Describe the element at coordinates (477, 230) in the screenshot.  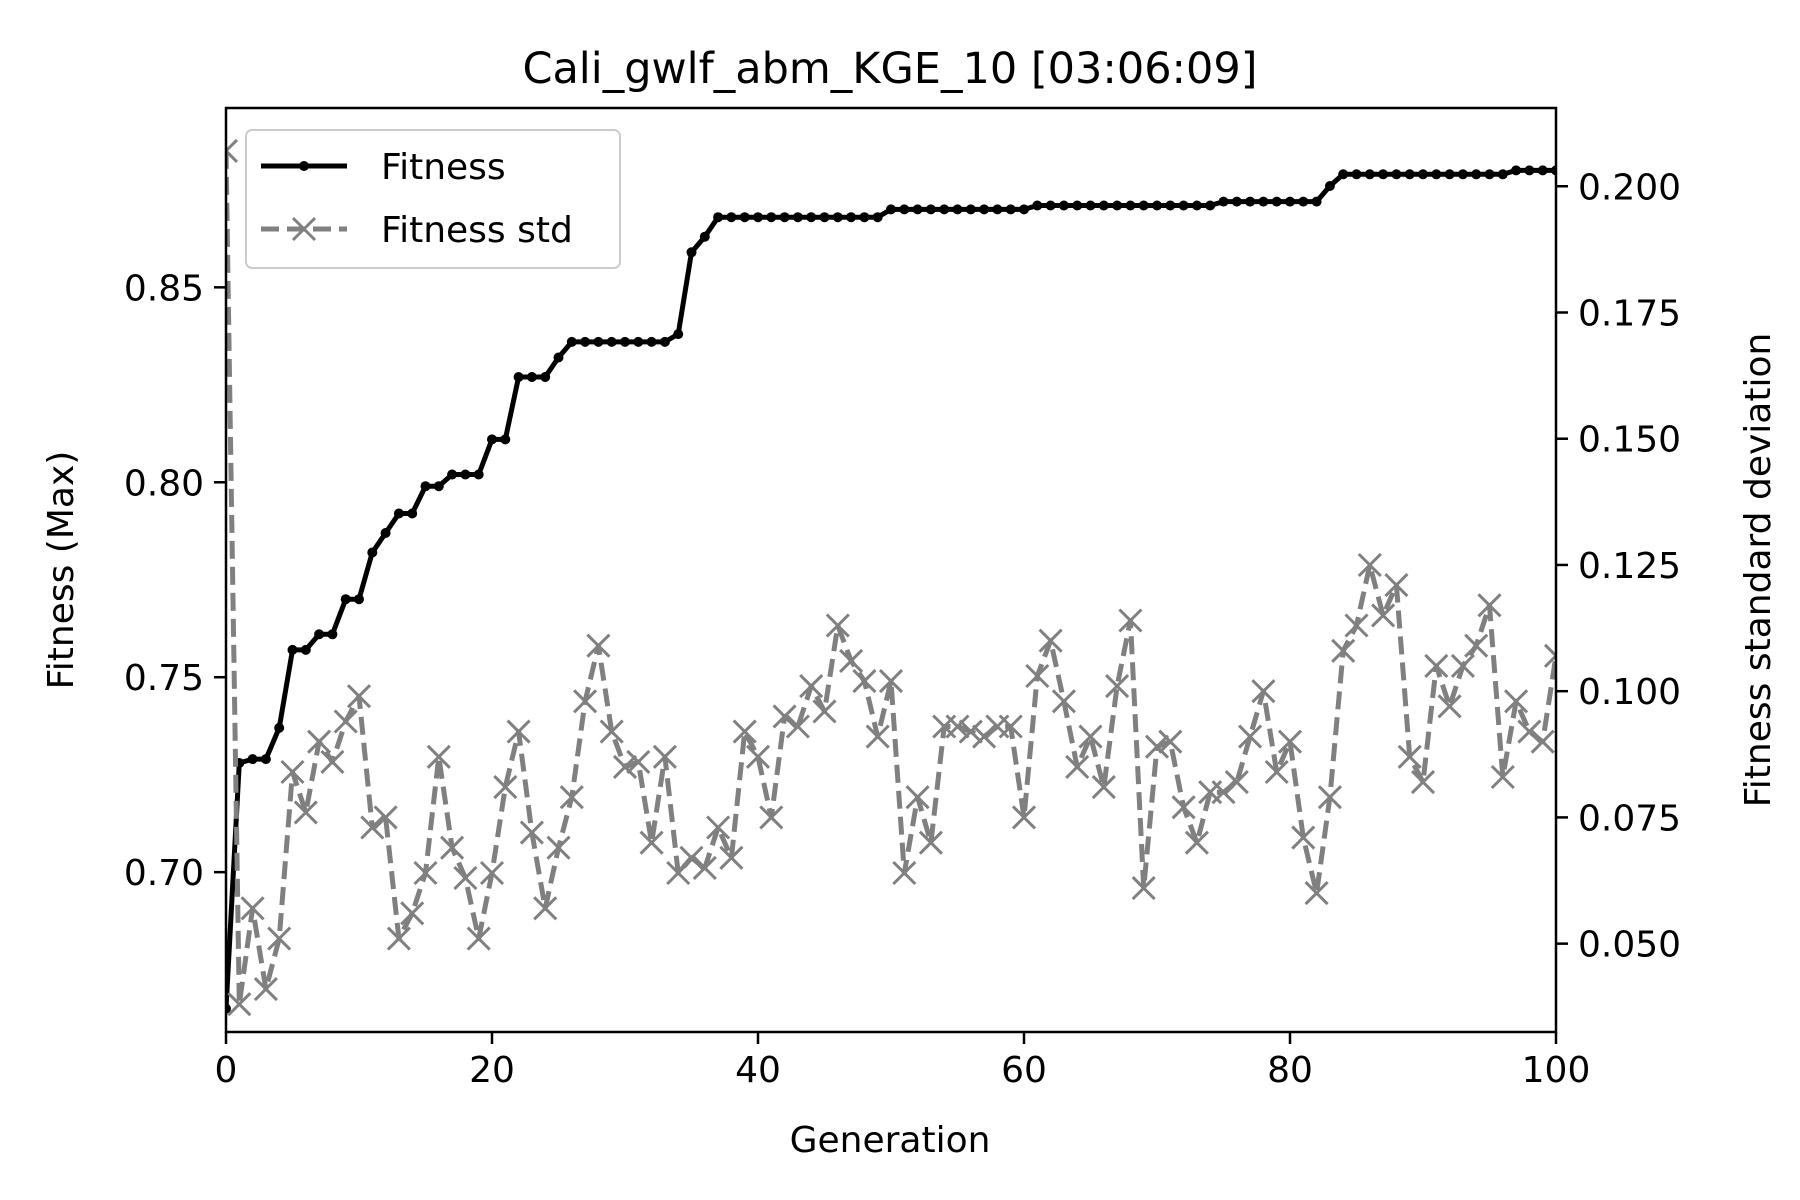
I see `legend-std-label: Fitness std` at that location.